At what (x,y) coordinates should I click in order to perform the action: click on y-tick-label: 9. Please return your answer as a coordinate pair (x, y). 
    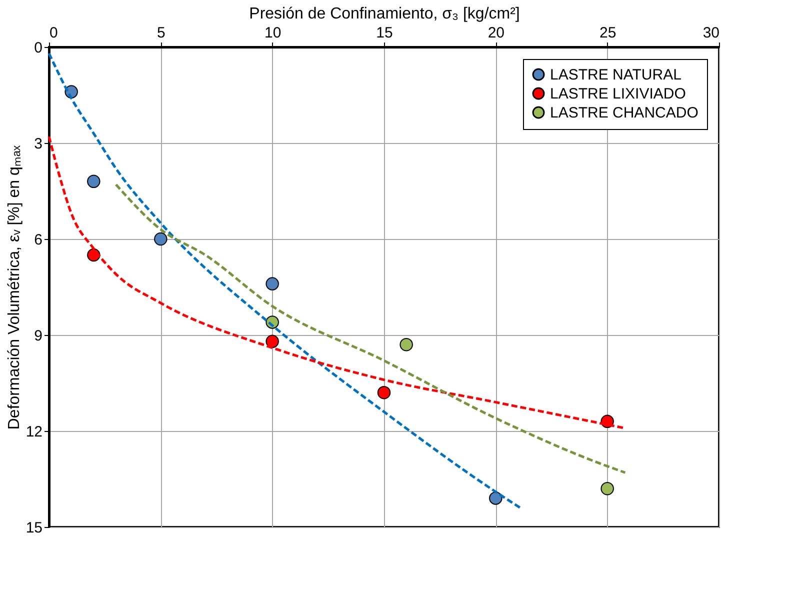
    Looking at the image, I should click on (38, 336).